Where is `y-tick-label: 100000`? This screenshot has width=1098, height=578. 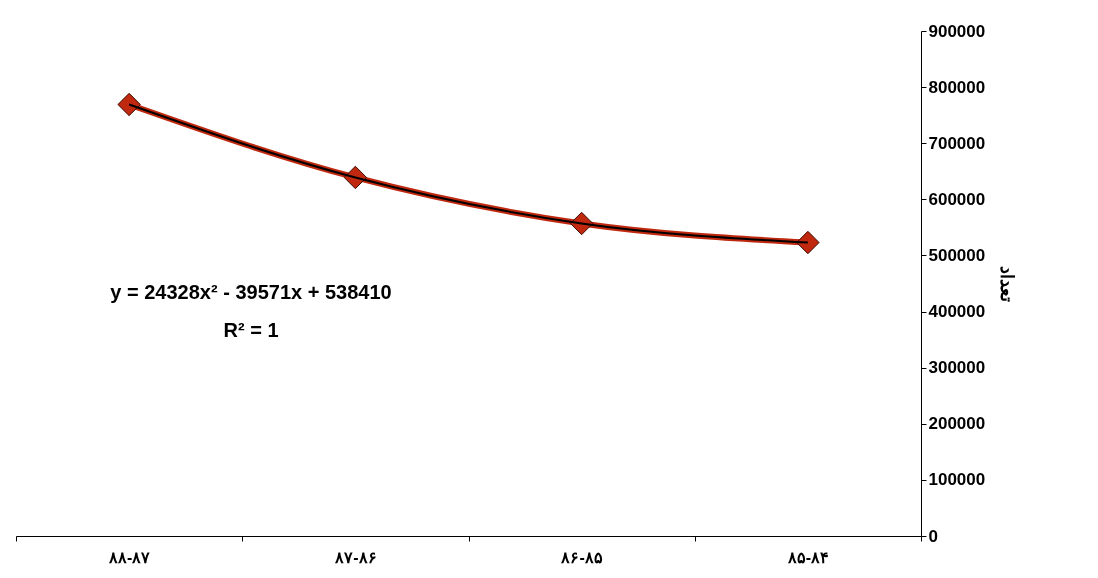
y-tick-label: 100000 is located at coordinates (957, 480).